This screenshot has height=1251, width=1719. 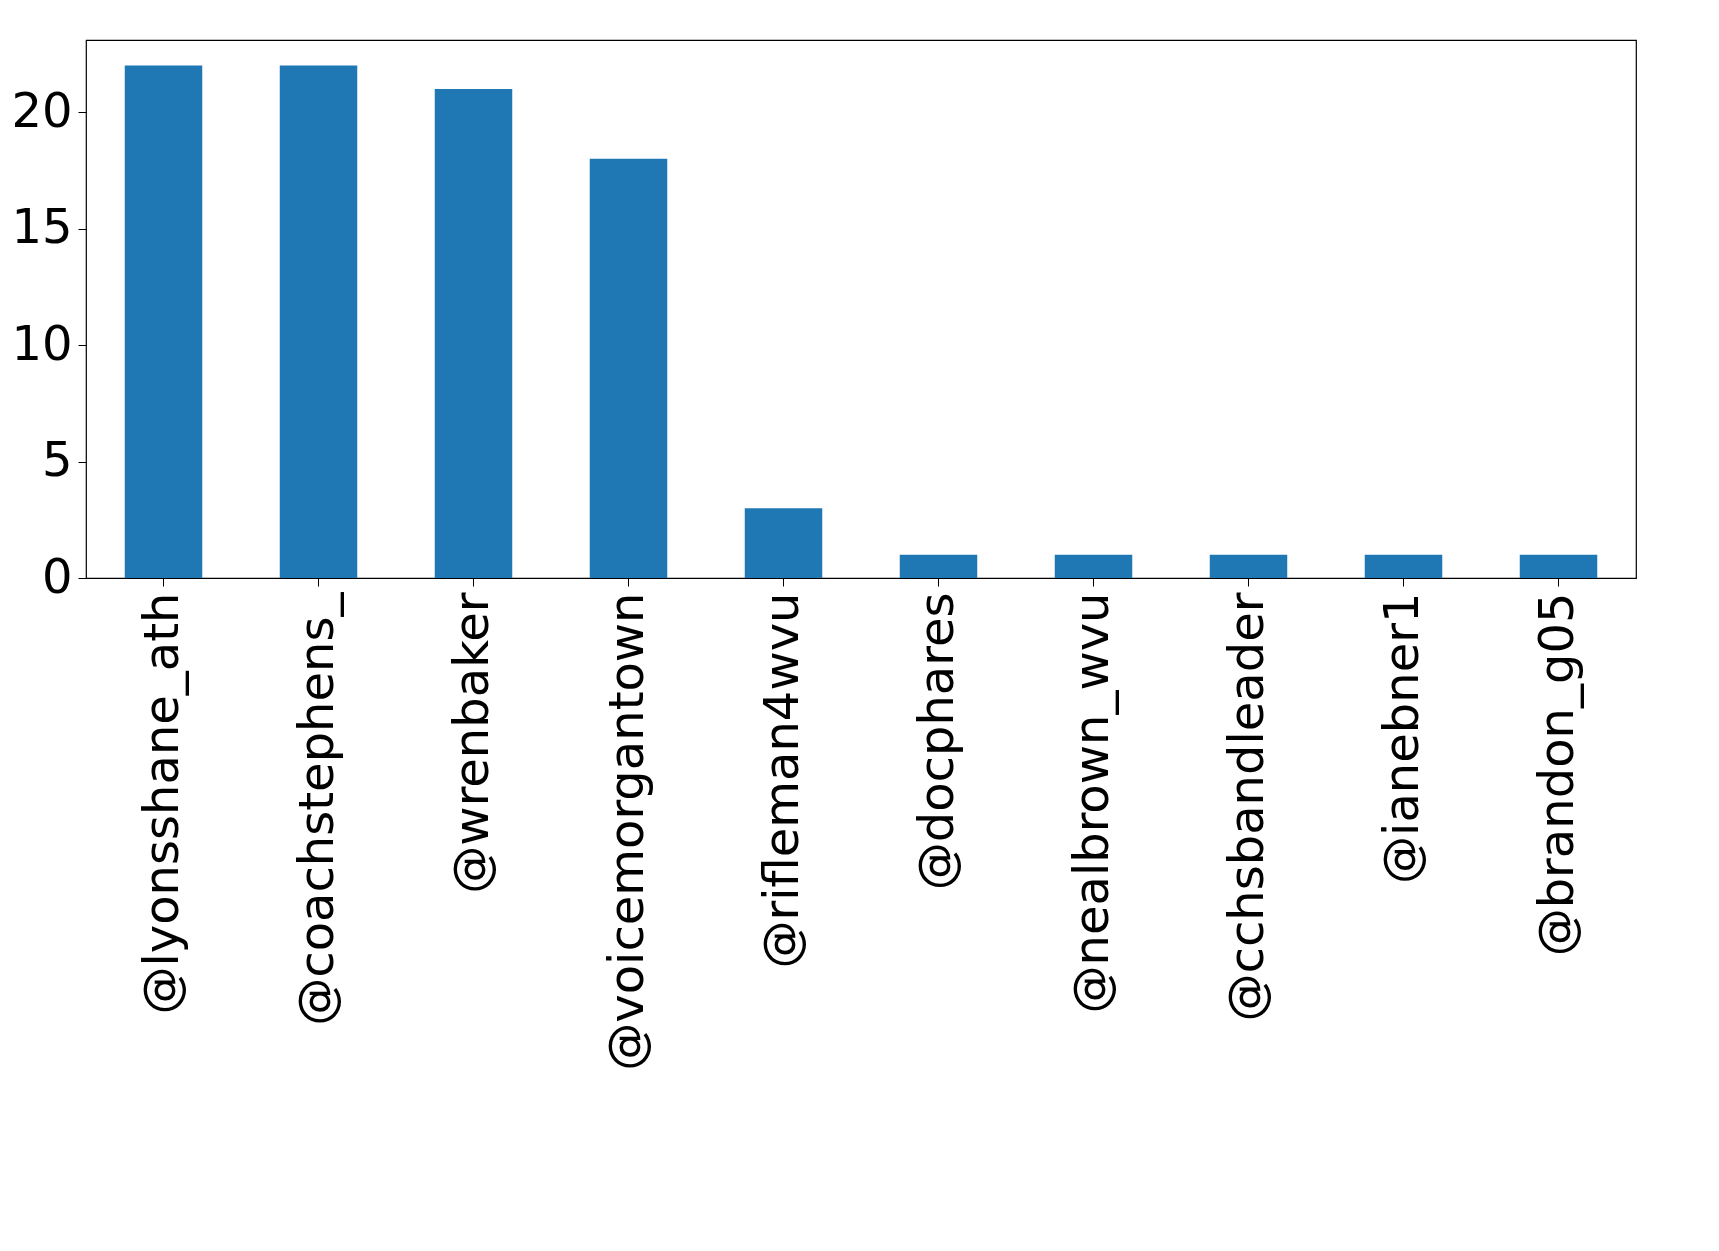 What do you see at coordinates (1090, 803) in the screenshot?
I see `x-tick-label: @nealbrown_wvu` at bounding box center [1090, 803].